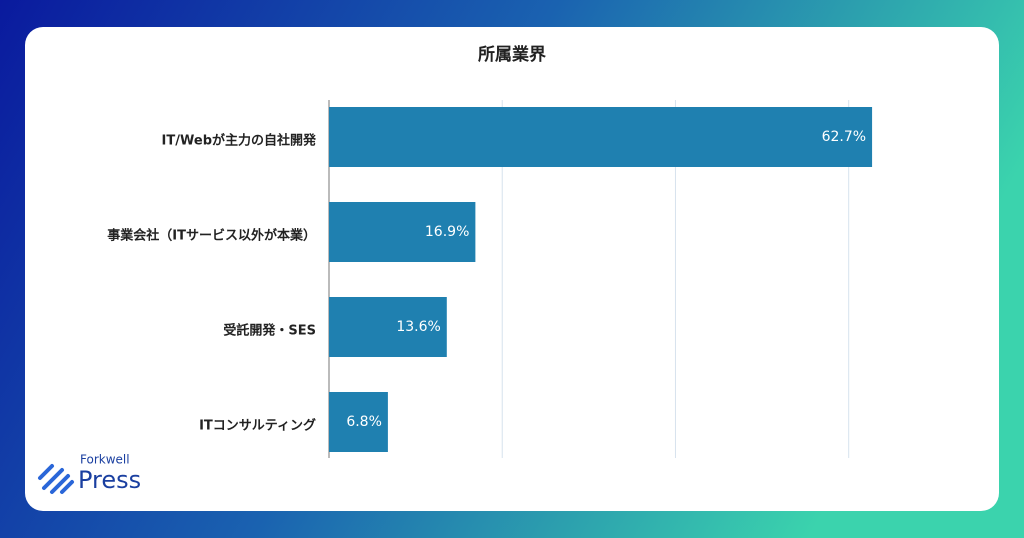 This screenshot has width=1024, height=538. What do you see at coordinates (239, 141) in the screenshot?
I see `y-tick-label: IT/Webが主力の自社開発` at bounding box center [239, 141].